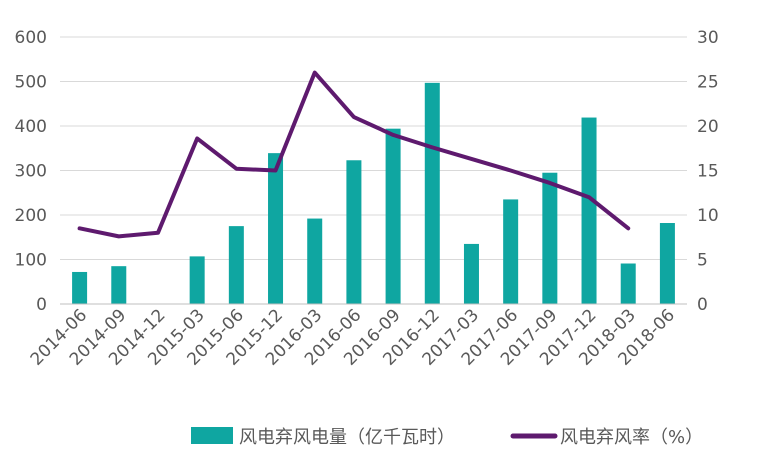 The height and width of the screenshot is (461, 764). What do you see at coordinates (41, 305) in the screenshot?
I see `left-tick-label: 0` at bounding box center [41, 305].